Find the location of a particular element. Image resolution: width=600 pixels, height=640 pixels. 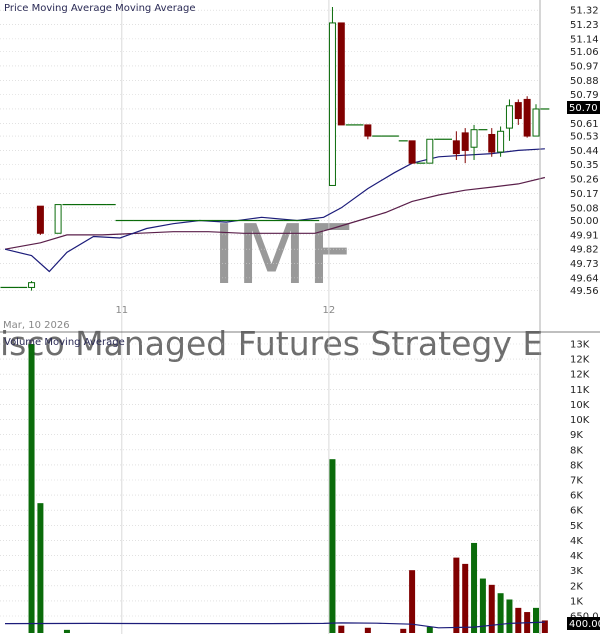

watermark-symbol: IMF is located at coordinates (283, 255).